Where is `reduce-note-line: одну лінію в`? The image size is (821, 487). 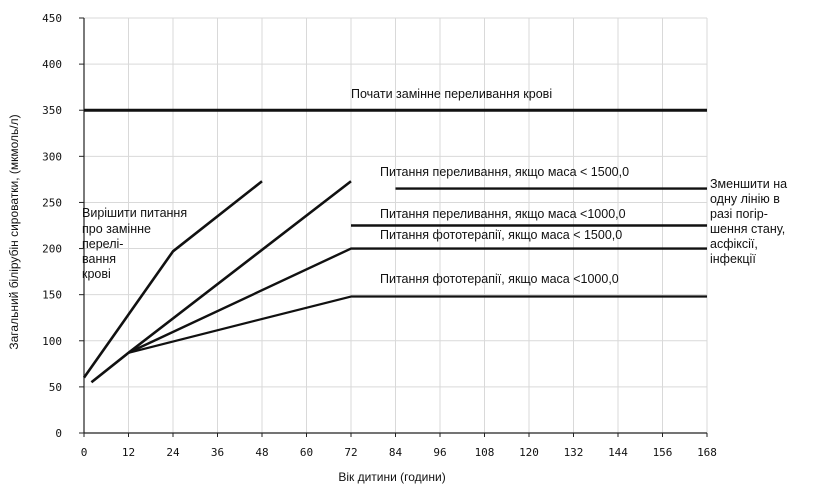 reduce-note-line: одну лінію в is located at coordinates (745, 199).